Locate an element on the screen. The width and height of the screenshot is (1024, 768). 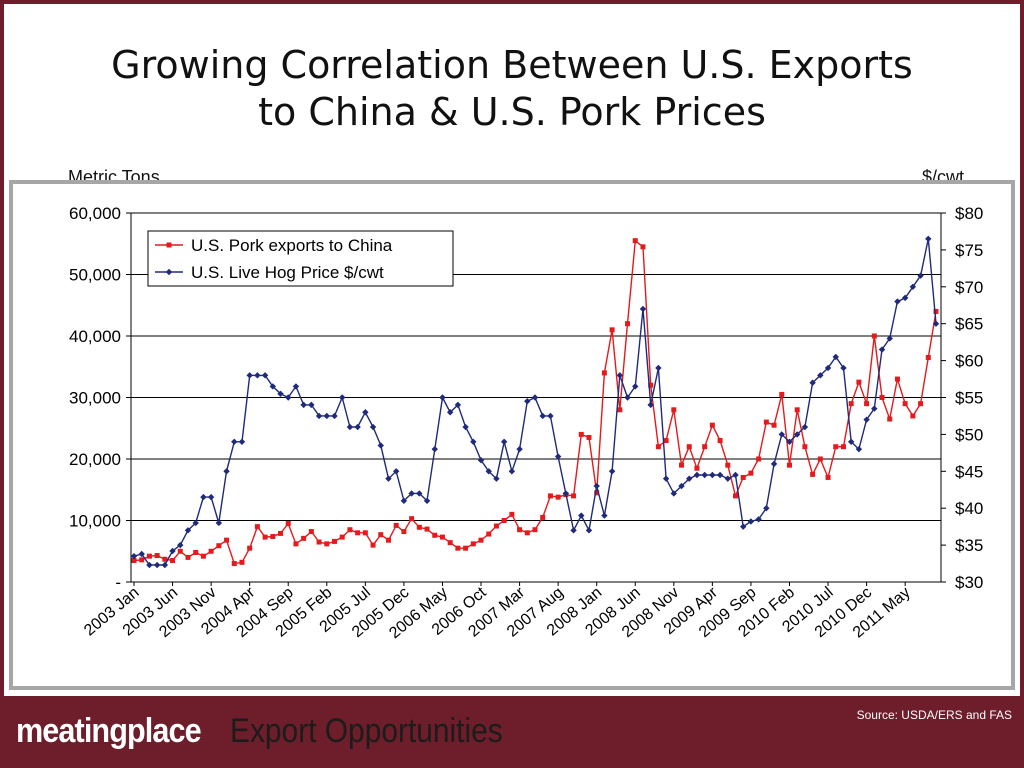
left-tick-label: 30,000 is located at coordinates (95, 398).